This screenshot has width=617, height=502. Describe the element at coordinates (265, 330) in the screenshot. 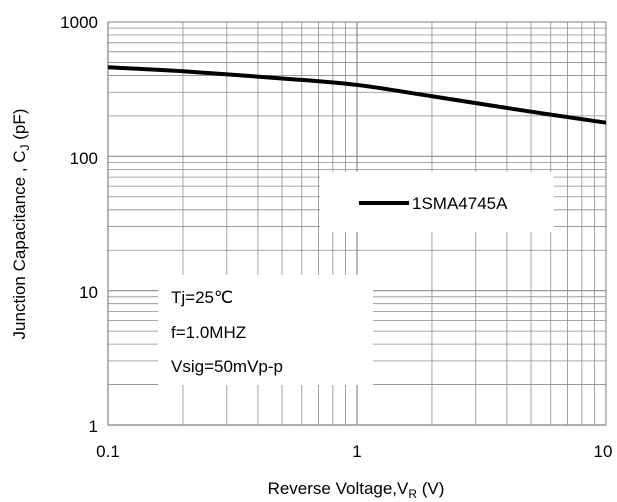

I see `conditions-box` at that location.